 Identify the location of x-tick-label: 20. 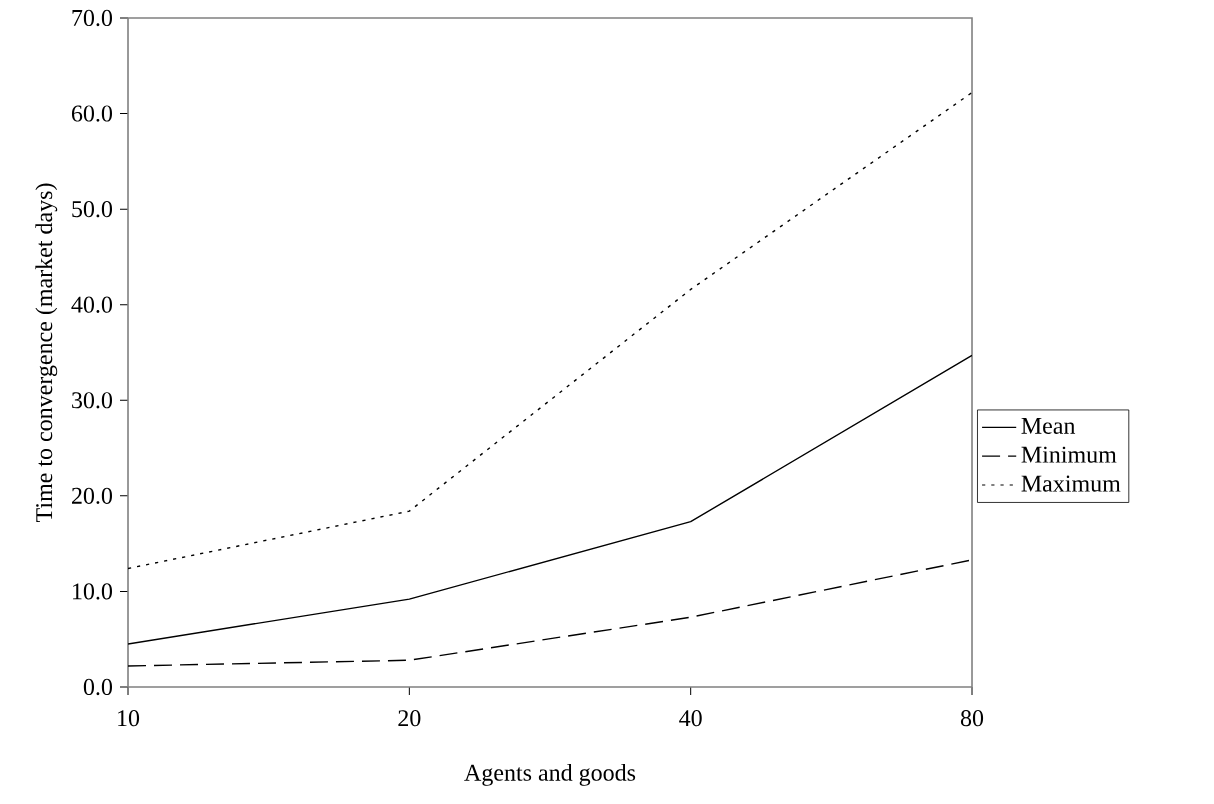
(409, 718).